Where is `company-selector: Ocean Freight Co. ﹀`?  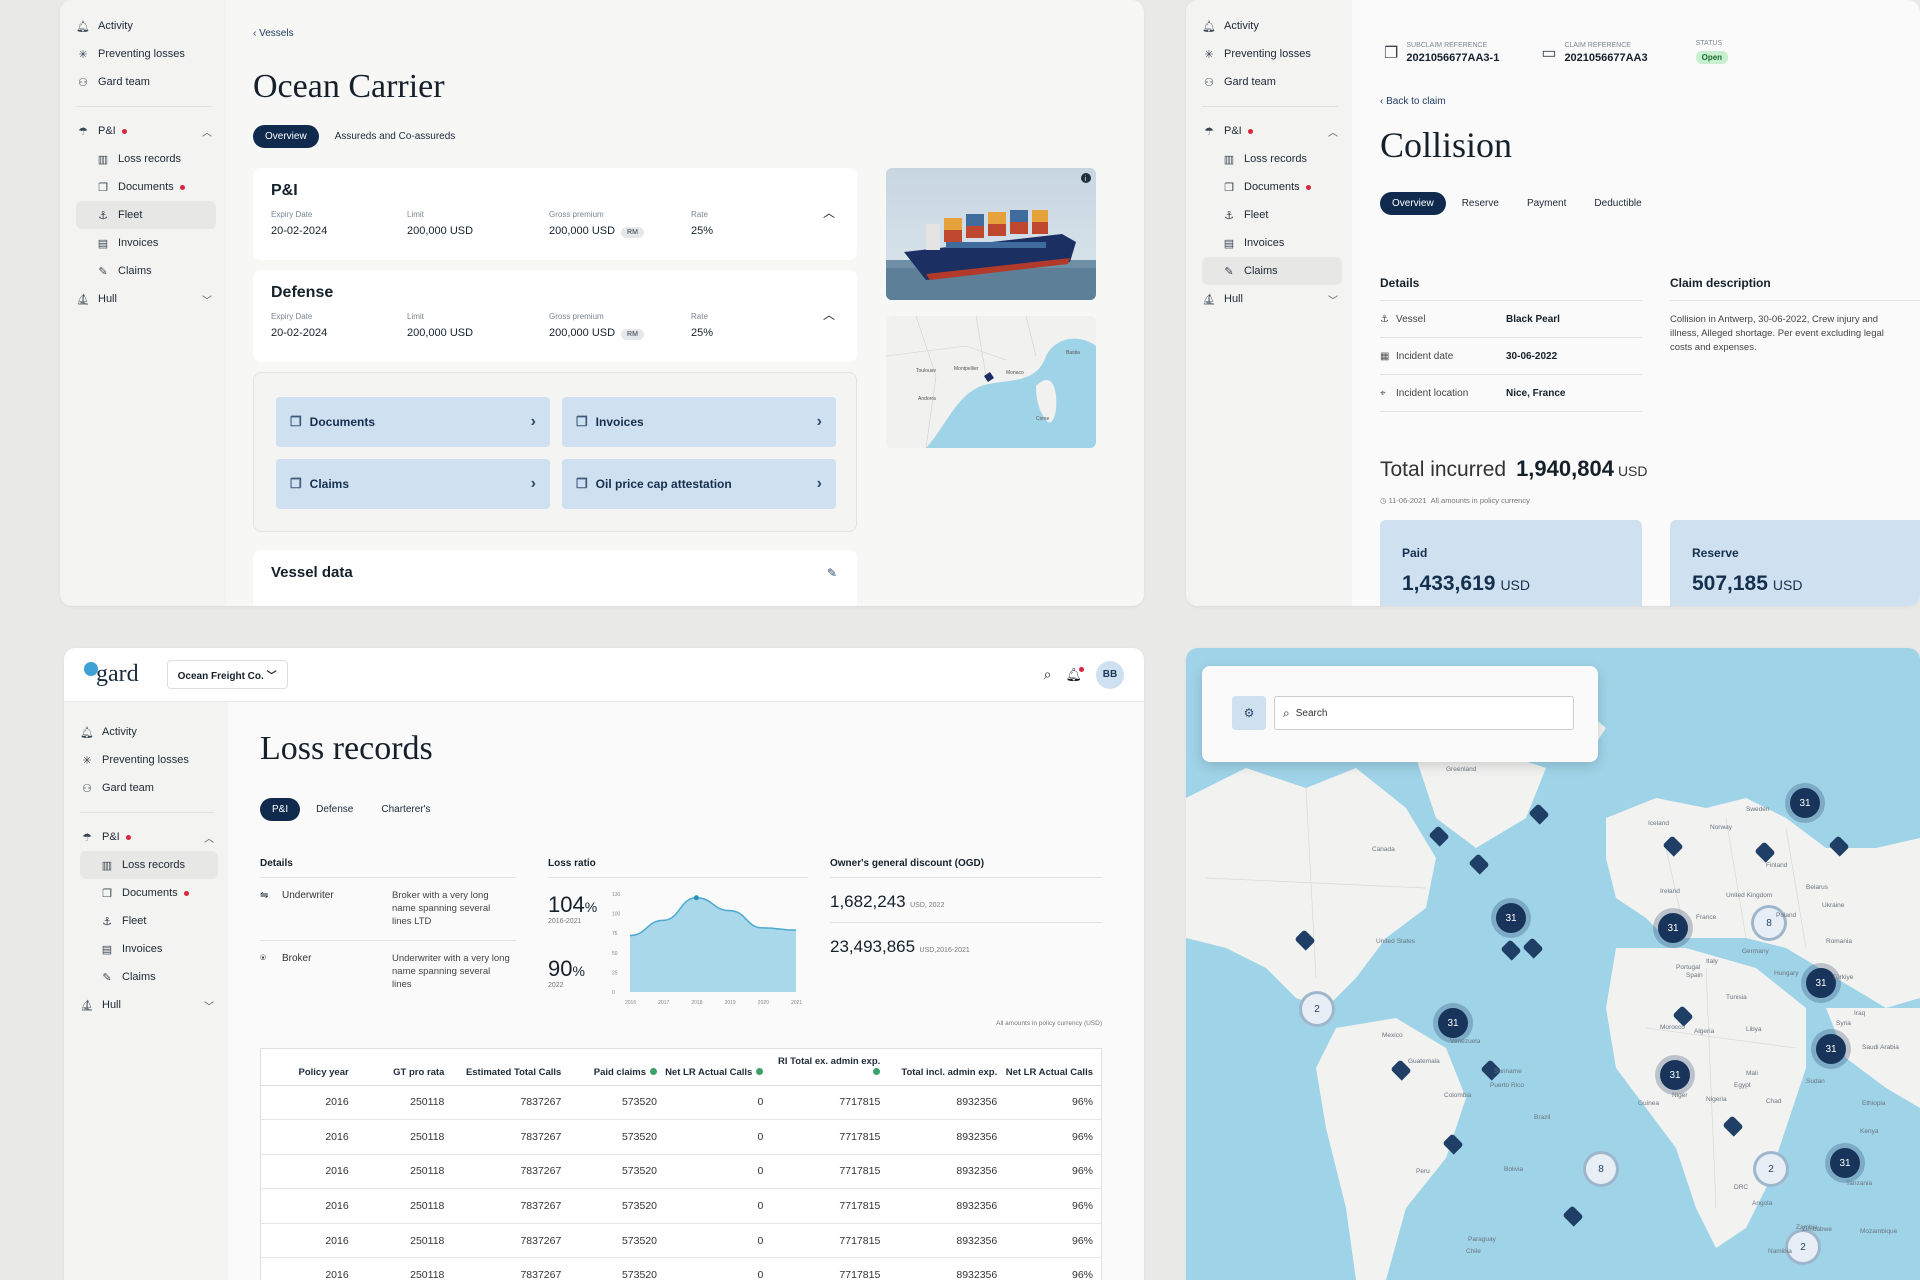
company-selector: Ocean Freight Co. ﹀ is located at coordinates (227, 674).